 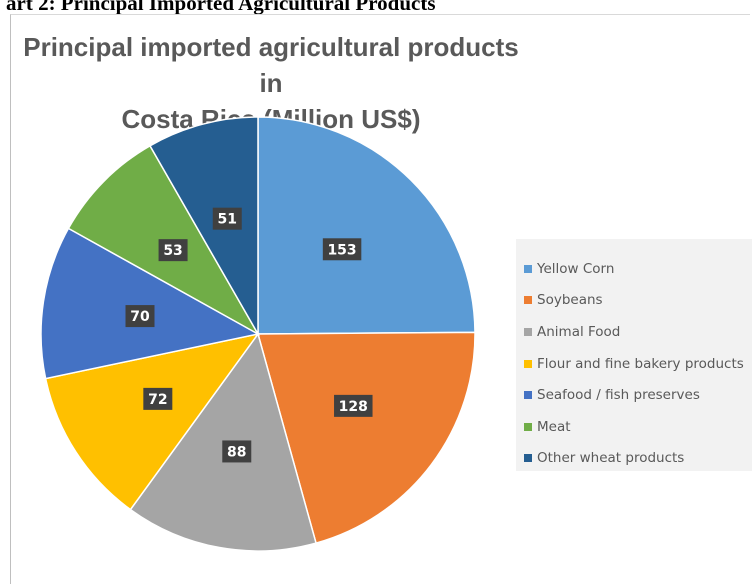 I want to click on data-label-soybeans: 128, so click(x=353, y=405).